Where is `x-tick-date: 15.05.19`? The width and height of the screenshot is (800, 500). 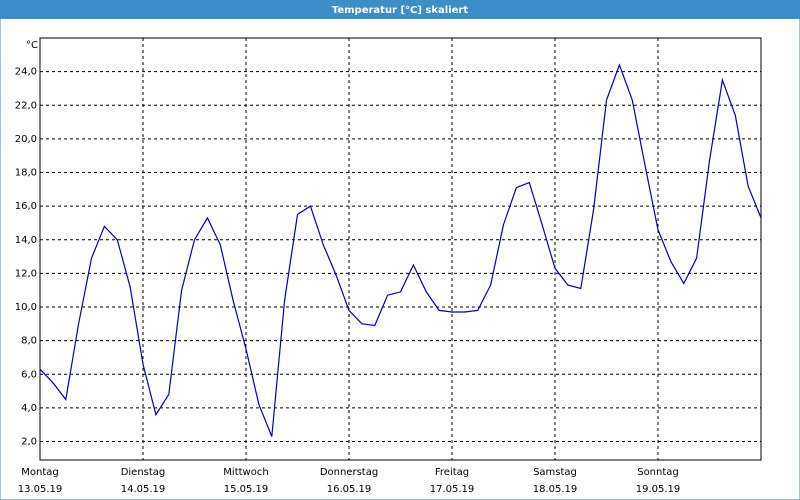 x-tick-date: 15.05.19 is located at coordinates (246, 489).